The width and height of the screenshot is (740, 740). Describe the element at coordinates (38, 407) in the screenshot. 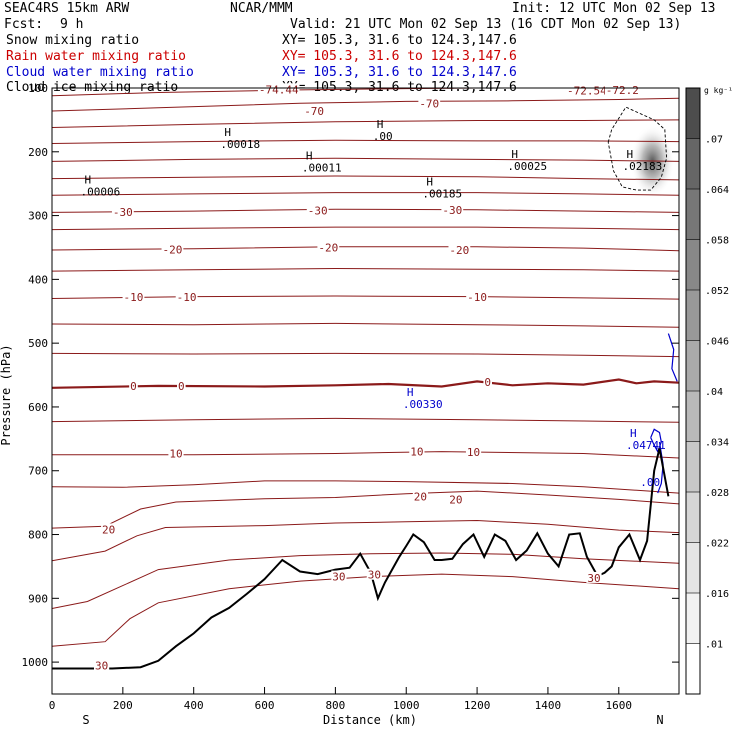

I see `y-tick-label-5: 600` at that location.